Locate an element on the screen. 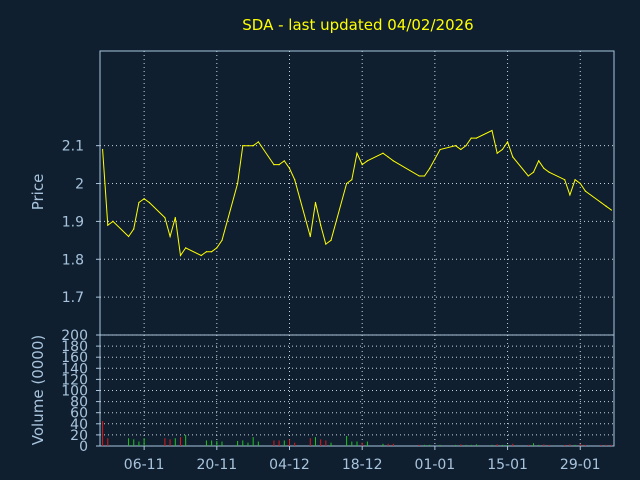 The image size is (640, 480). date-axis: 06-11 20-11 04-12 18-12 01-01 15-01 29-01 is located at coordinates (362, 459).